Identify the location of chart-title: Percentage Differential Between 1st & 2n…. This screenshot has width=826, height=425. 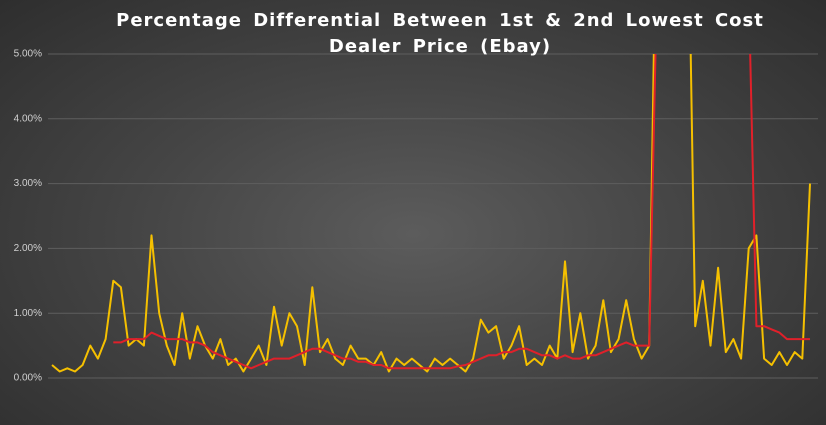
(440, 33).